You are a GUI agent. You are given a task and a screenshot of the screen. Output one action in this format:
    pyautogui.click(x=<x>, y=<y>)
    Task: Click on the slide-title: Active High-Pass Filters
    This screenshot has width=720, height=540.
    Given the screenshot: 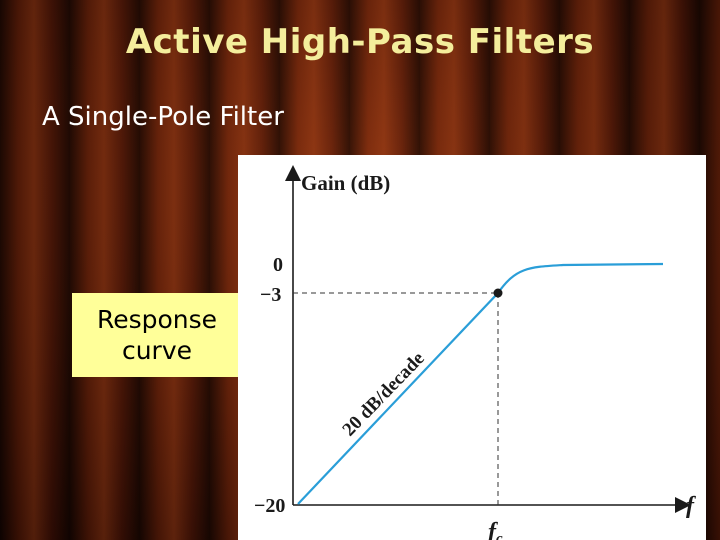 What is the action you would take?
    pyautogui.click(x=360, y=42)
    